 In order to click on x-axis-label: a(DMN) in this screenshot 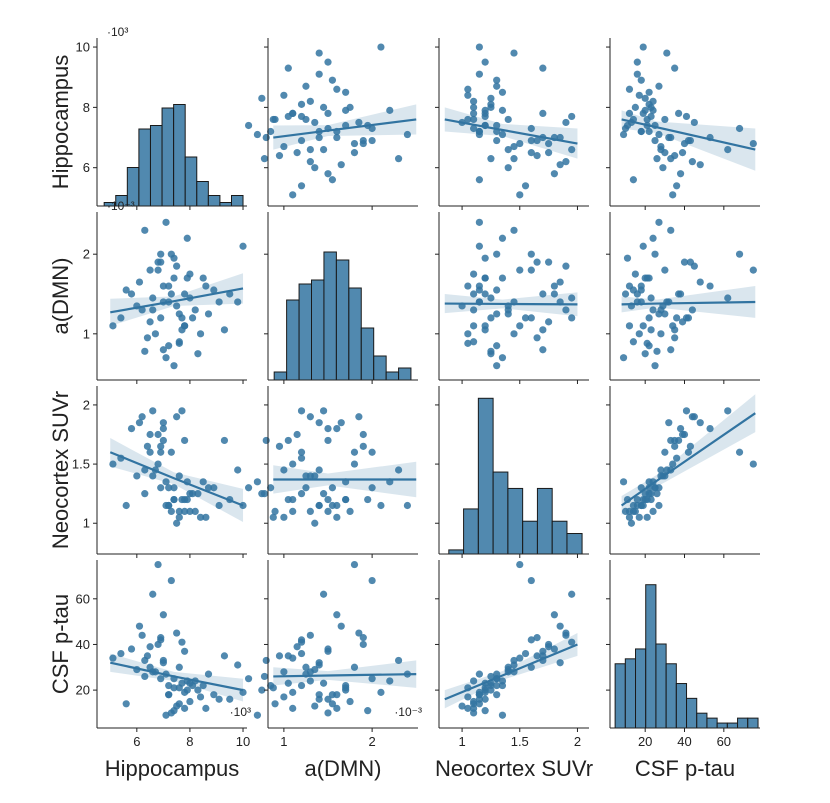, I will do `click(343, 768)`.